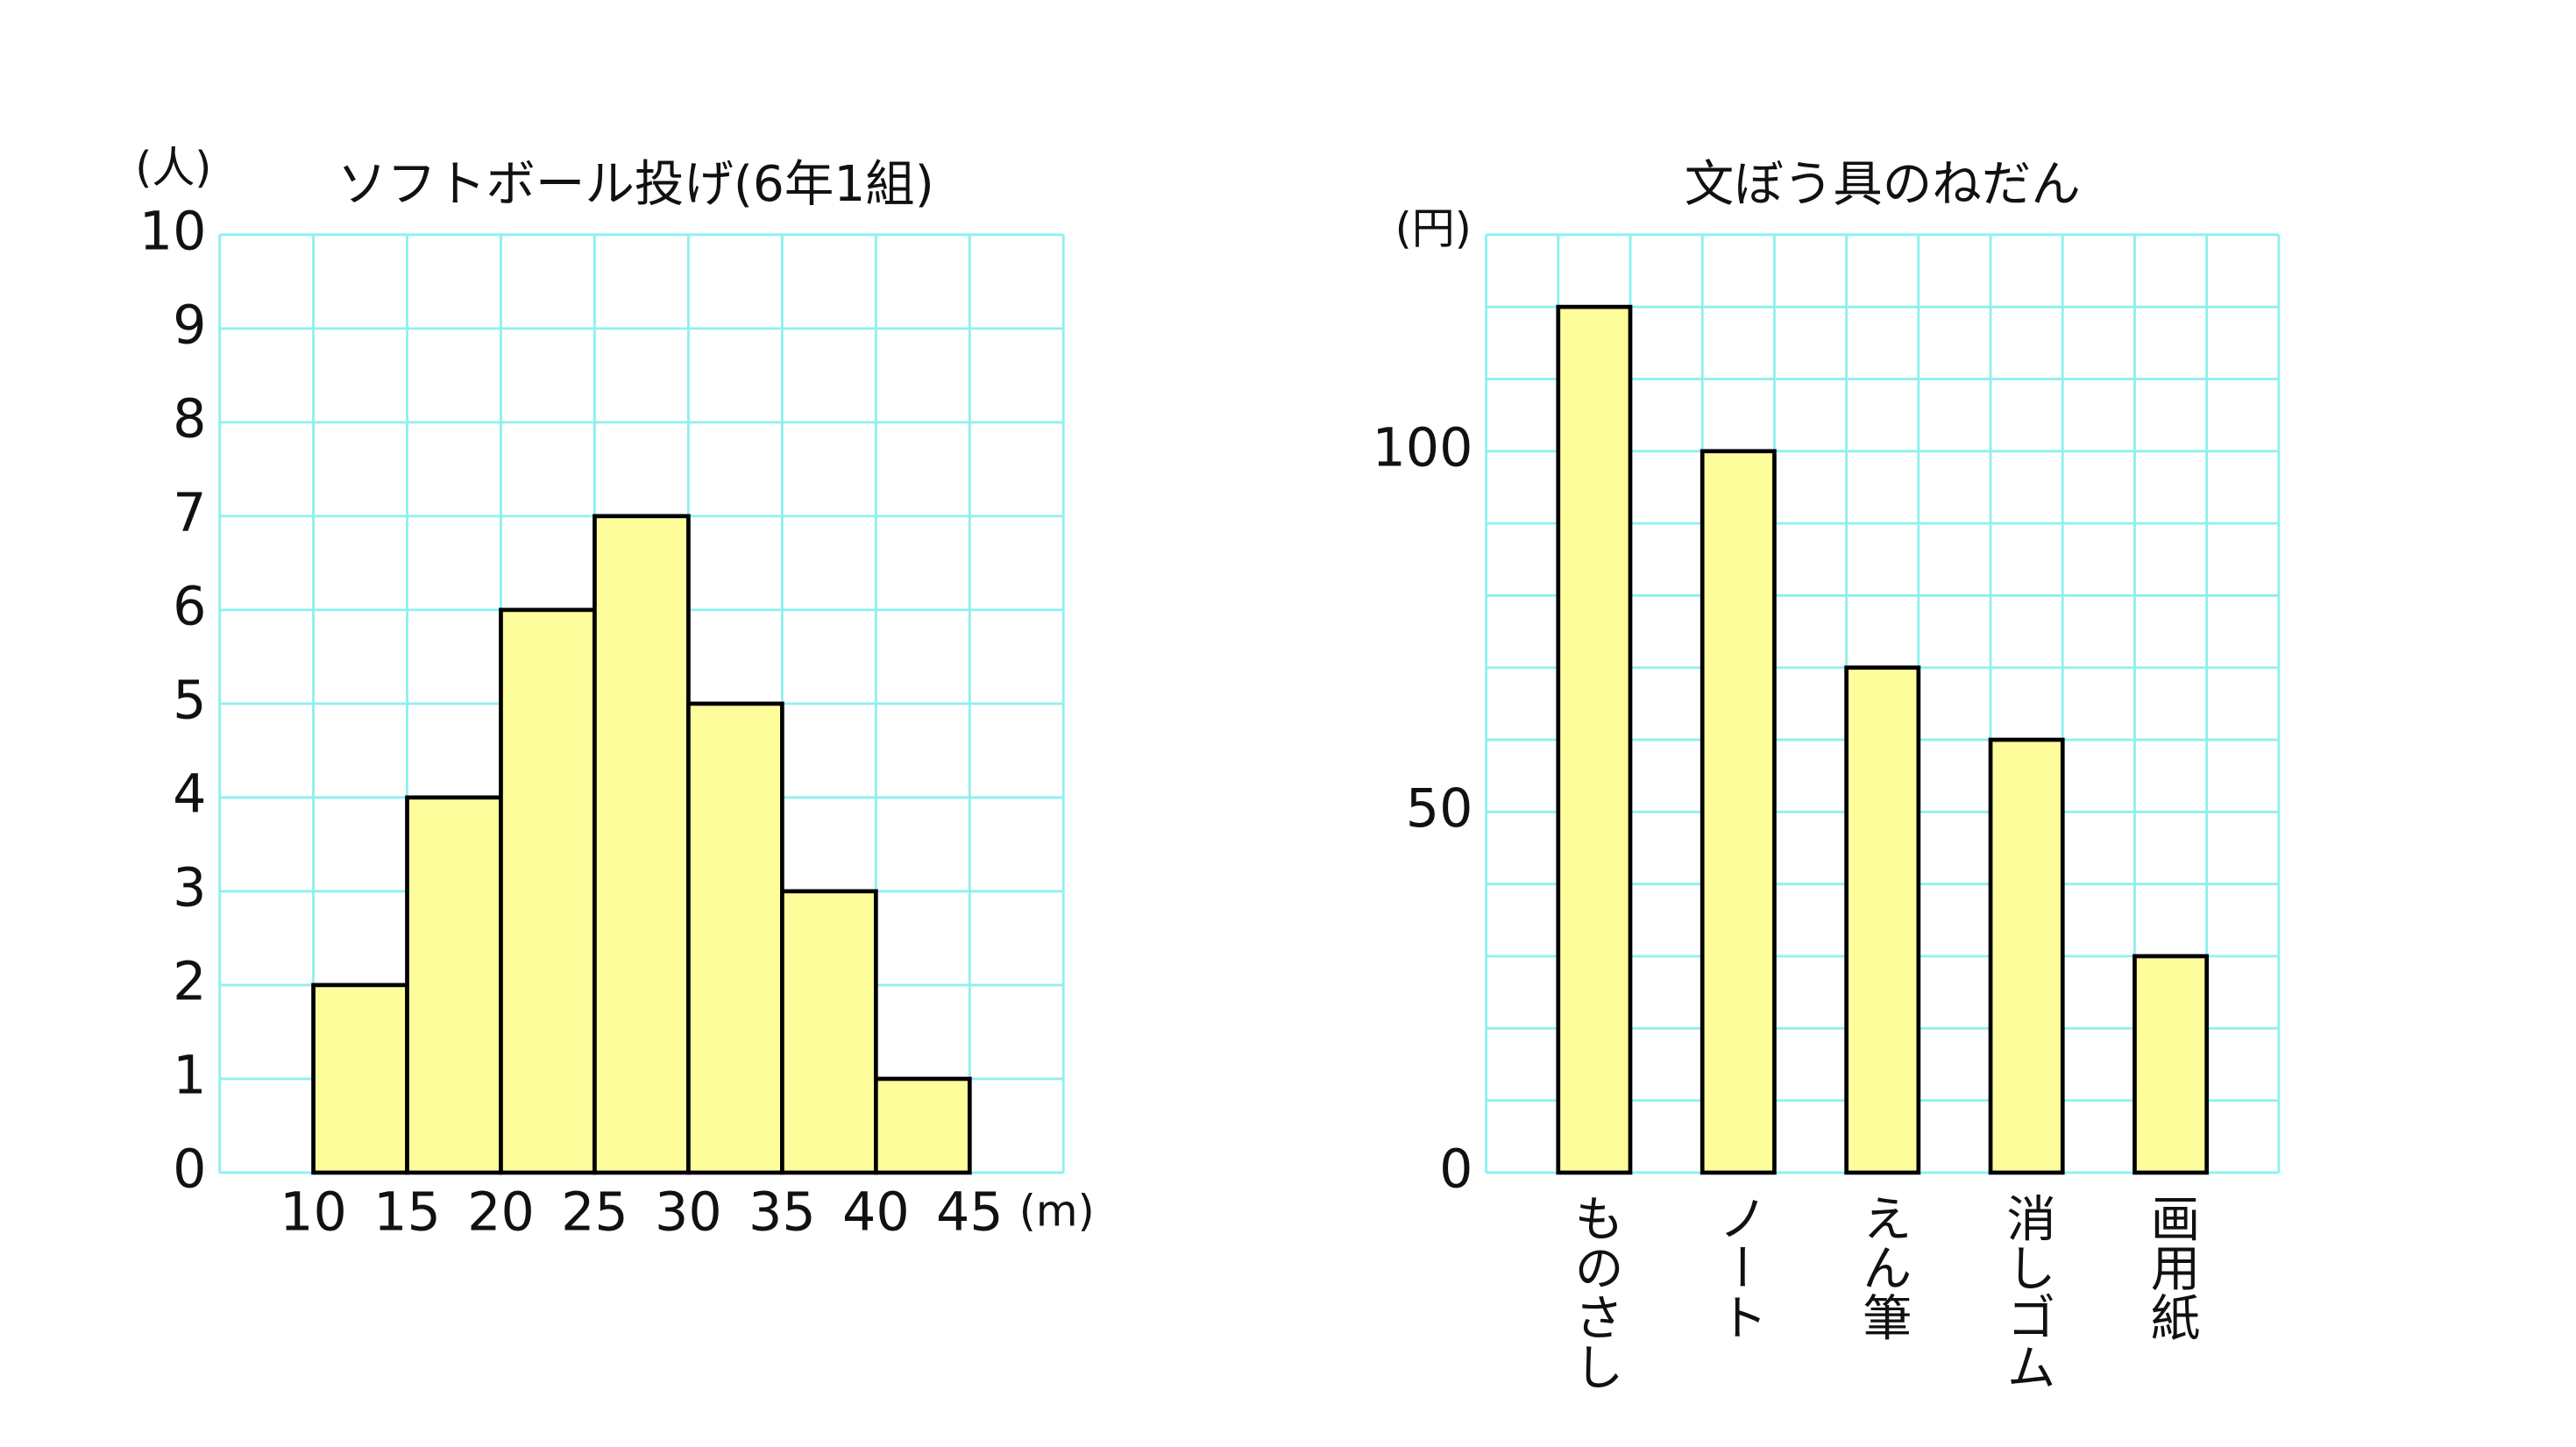 The width and height of the screenshot is (2576, 1447). What do you see at coordinates (1738, 1267) in the screenshot?
I see `x-tick-label: ノート` at bounding box center [1738, 1267].